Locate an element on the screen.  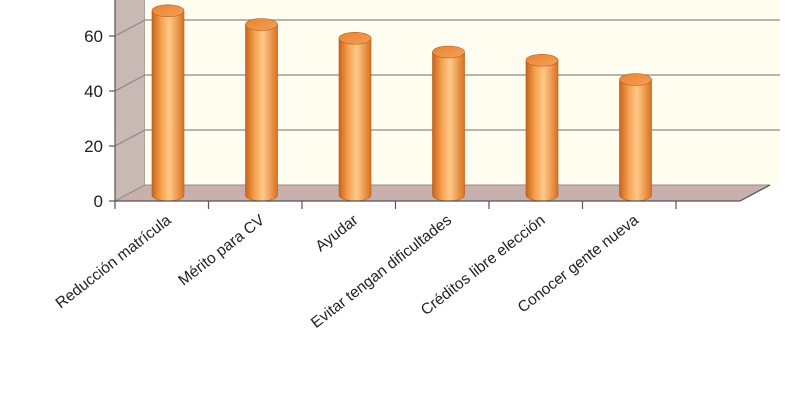
side-wall is located at coordinates (130, 101).